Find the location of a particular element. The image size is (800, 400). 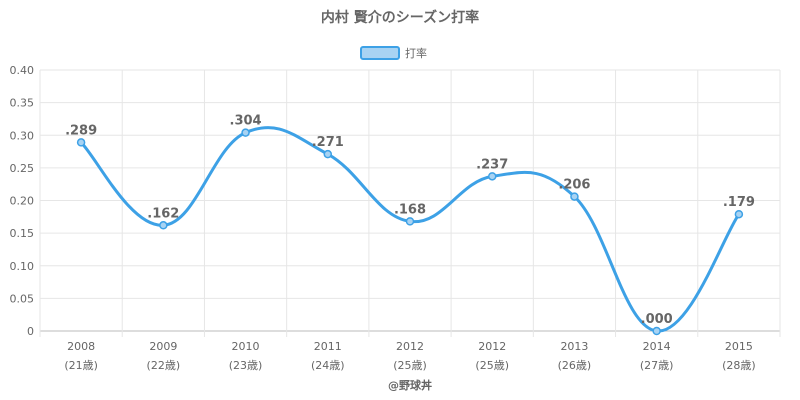

y-tick-label: 0.35 is located at coordinates (22, 103).